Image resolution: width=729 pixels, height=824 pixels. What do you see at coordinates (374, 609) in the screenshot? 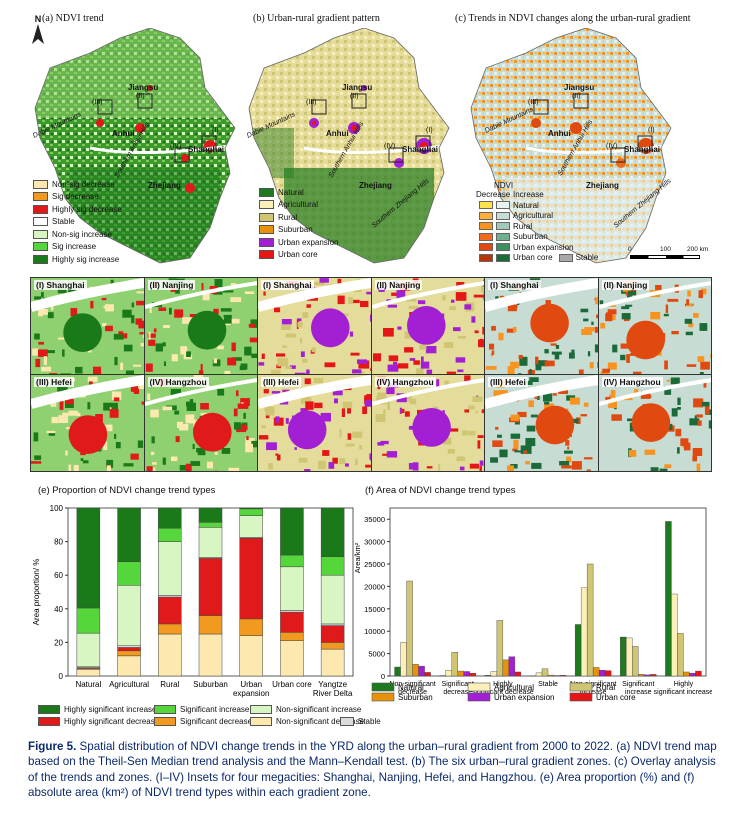
I see `chart-f-ytick-label: 15000` at bounding box center [374, 609].